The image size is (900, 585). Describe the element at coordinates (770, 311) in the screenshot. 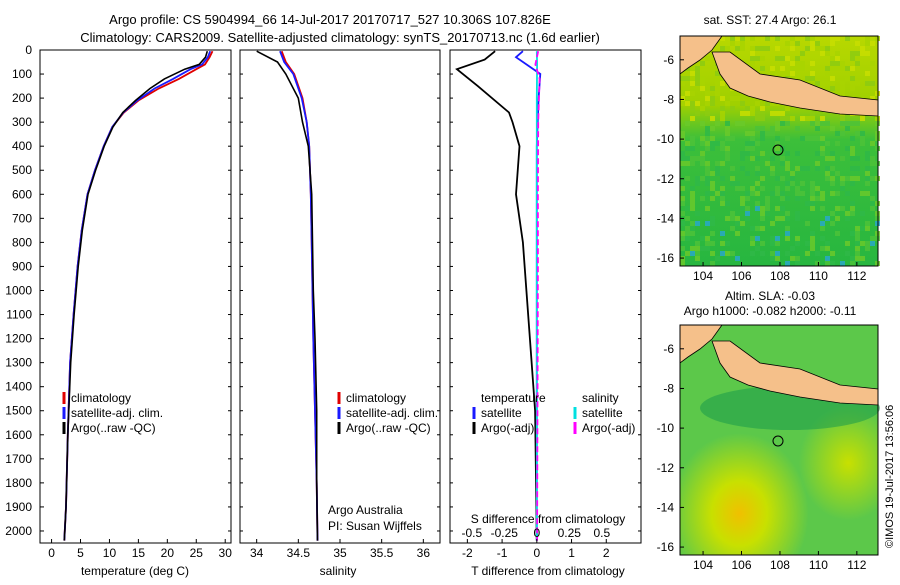

I see `sla-map-subtitle: Argo h1000: -0.082 h2000: -0.11` at that location.